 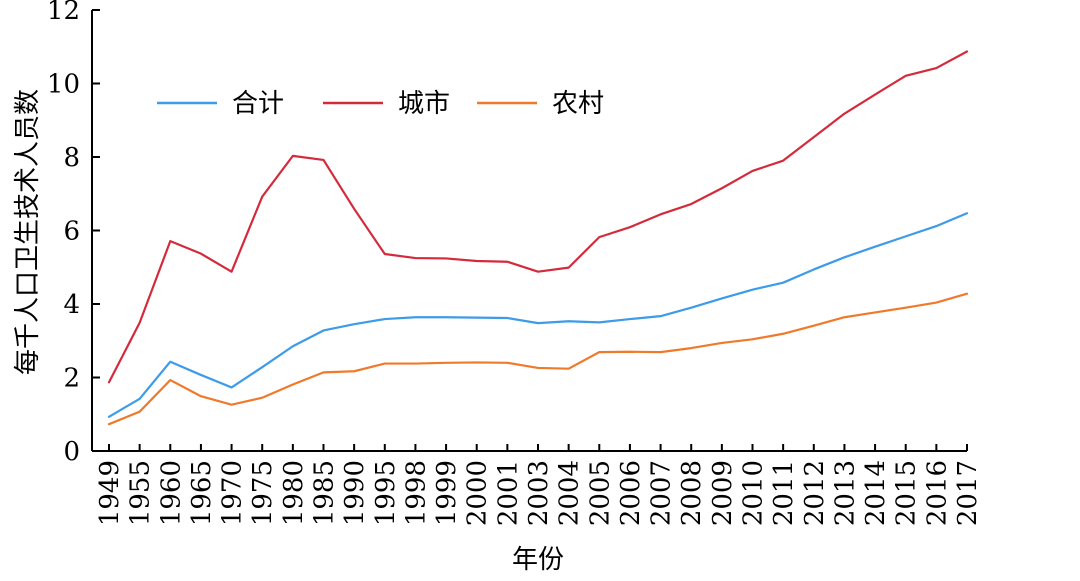 What do you see at coordinates (631, 493) in the screenshot?
I see `x-tick-label: 2006` at bounding box center [631, 493].